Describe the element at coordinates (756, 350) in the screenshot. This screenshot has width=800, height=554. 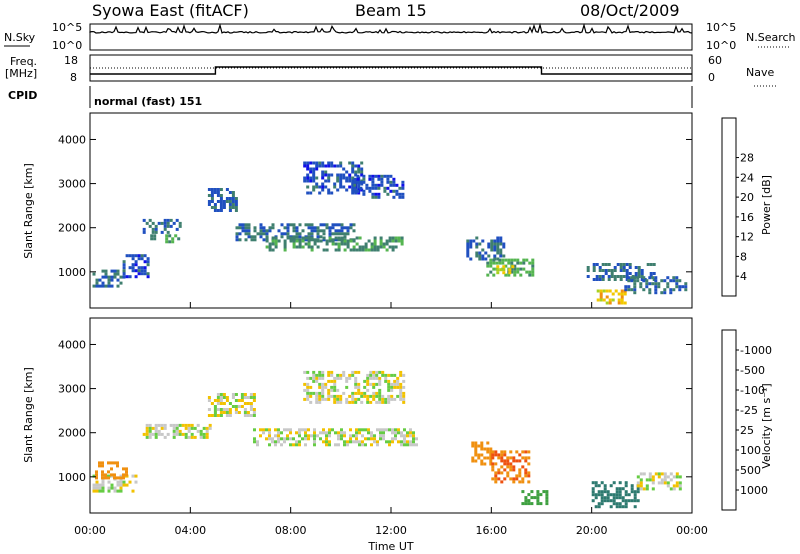
I see `velocity-colorbar-label-7: -1000` at that location.